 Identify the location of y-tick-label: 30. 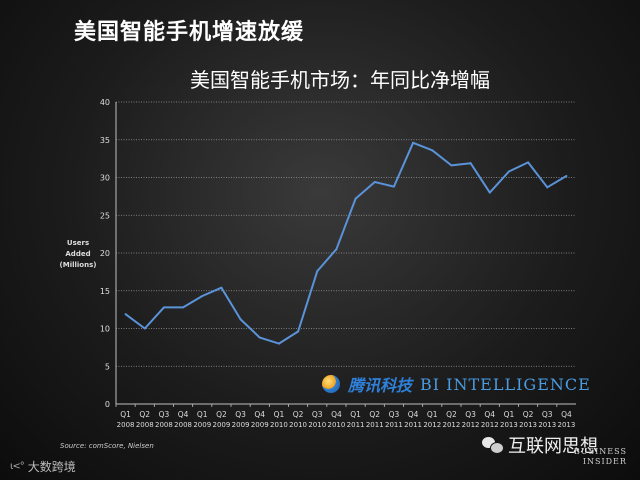
(105, 178).